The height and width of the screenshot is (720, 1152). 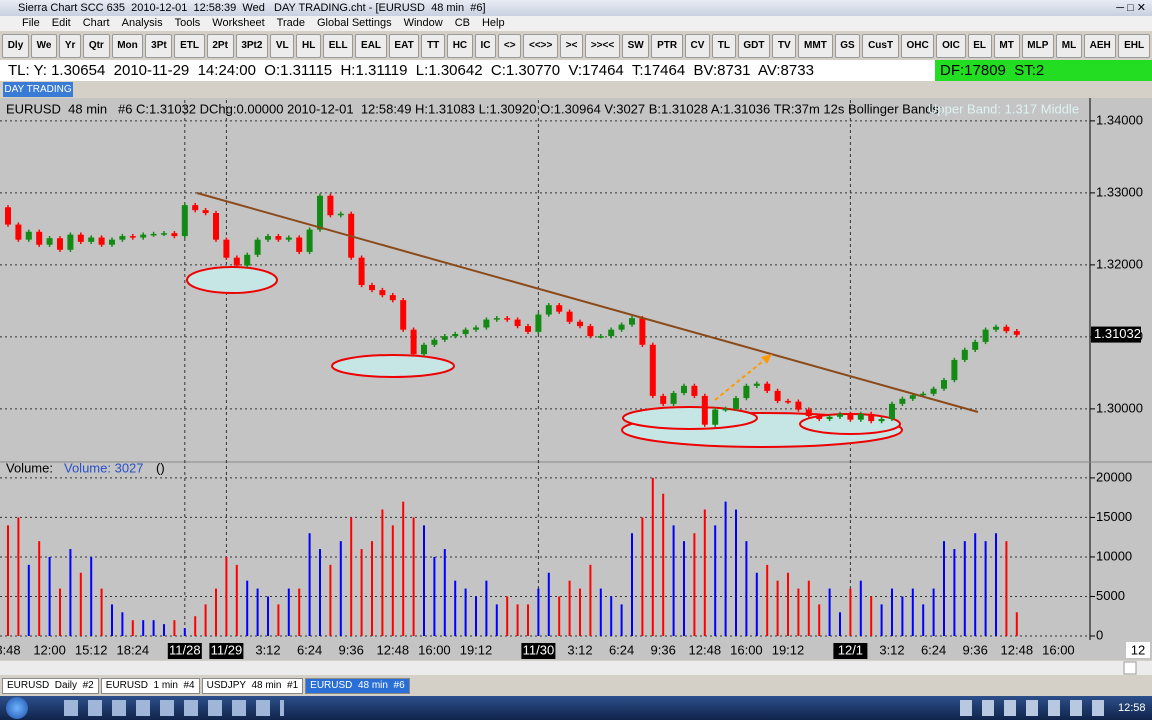 I want to click on toolbar-button: >><<, so click(x=602, y=46).